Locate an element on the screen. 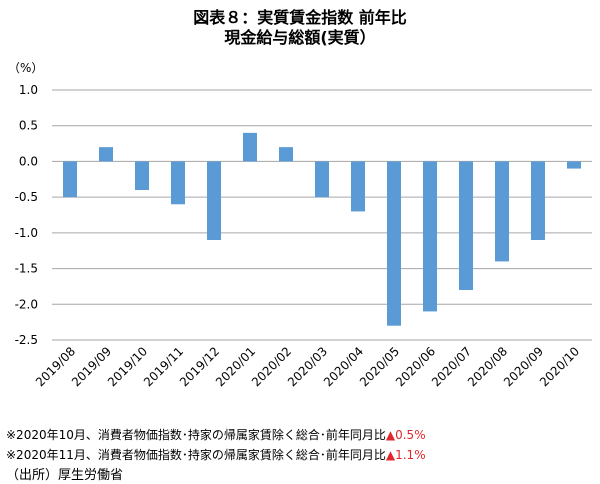  y-tick-label: -2.0 is located at coordinates (26, 304).